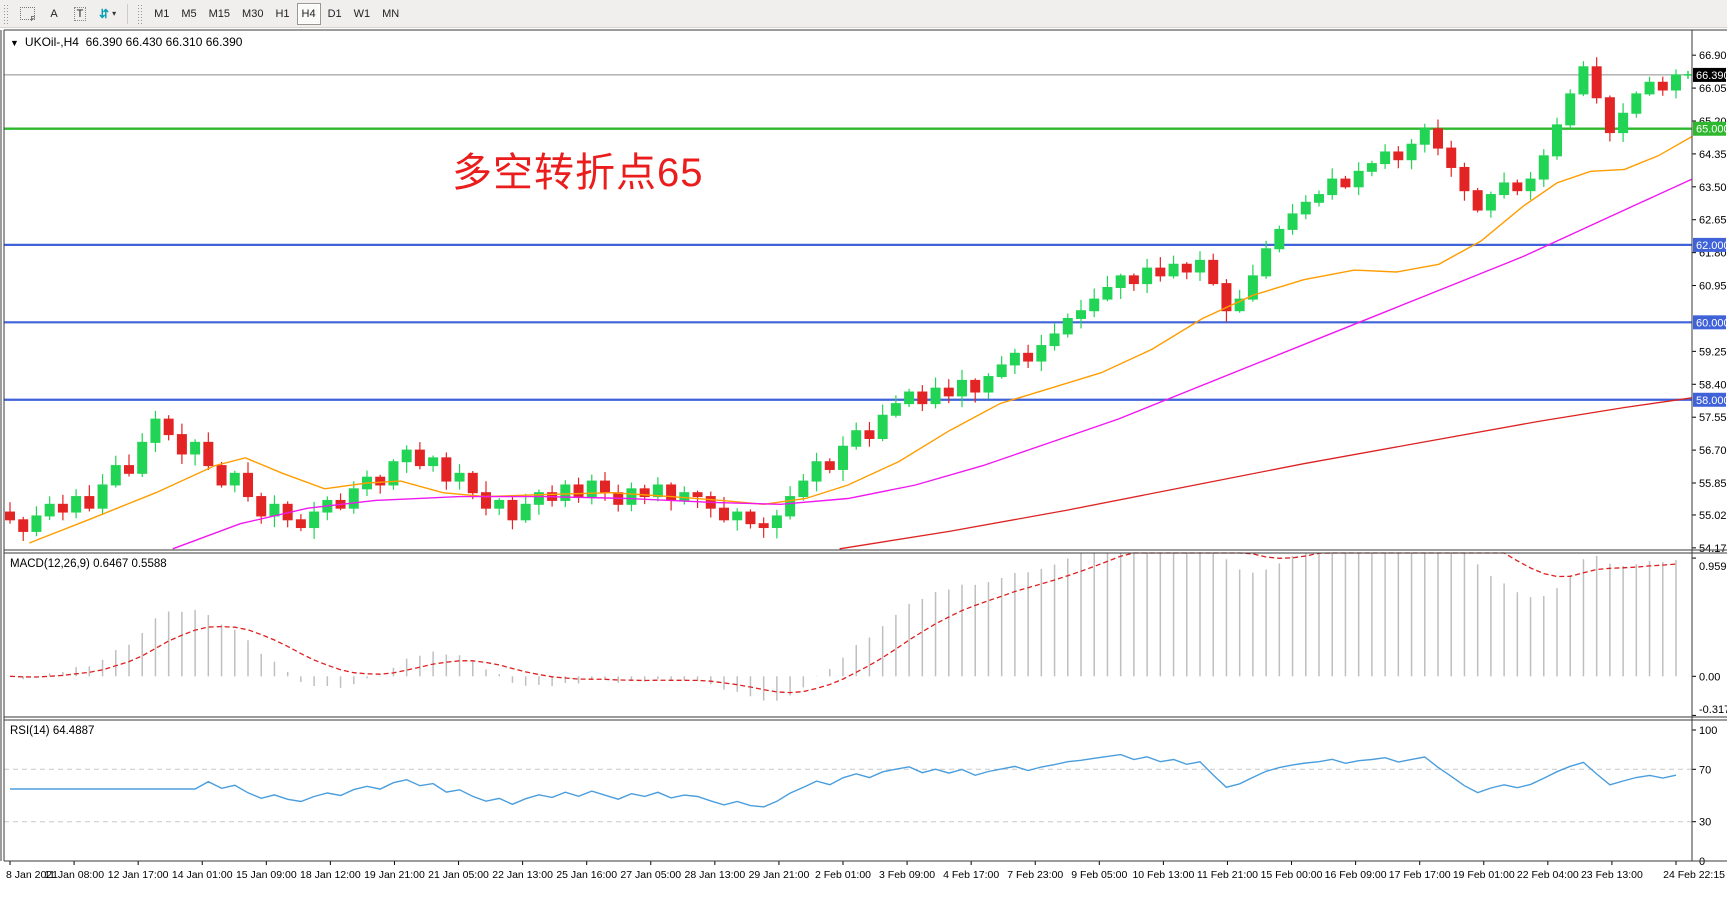 This screenshot has height=902, width=1727. Describe the element at coordinates (1266, 473) in the screenshot. I see `ma-slow-red` at that location.